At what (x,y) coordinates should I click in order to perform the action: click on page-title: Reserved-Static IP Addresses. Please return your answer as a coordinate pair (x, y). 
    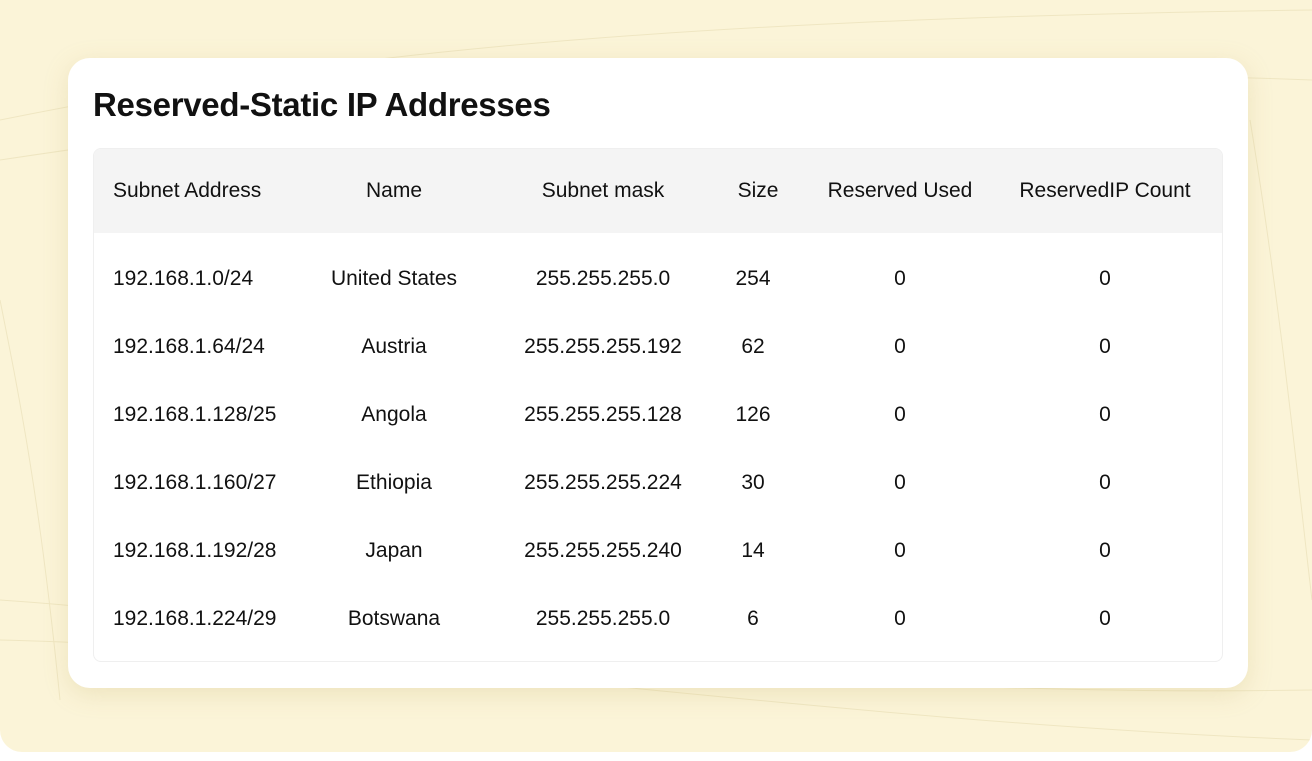
    Looking at the image, I should click on (322, 104).